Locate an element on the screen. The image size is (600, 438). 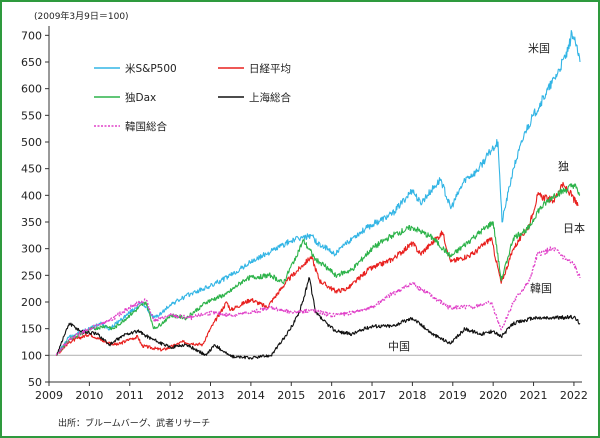
y-tick-label: 450 is located at coordinates (31, 169).